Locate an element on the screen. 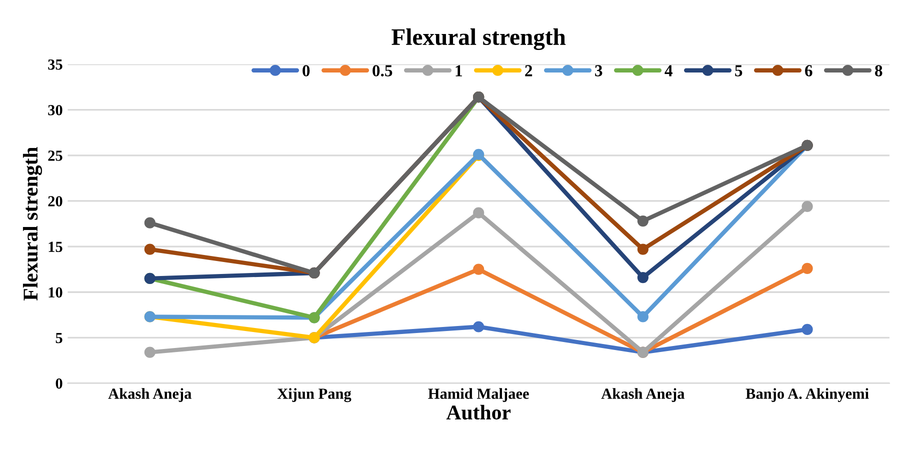 The image size is (903, 459). legend-label: 2 is located at coordinates (528, 70).